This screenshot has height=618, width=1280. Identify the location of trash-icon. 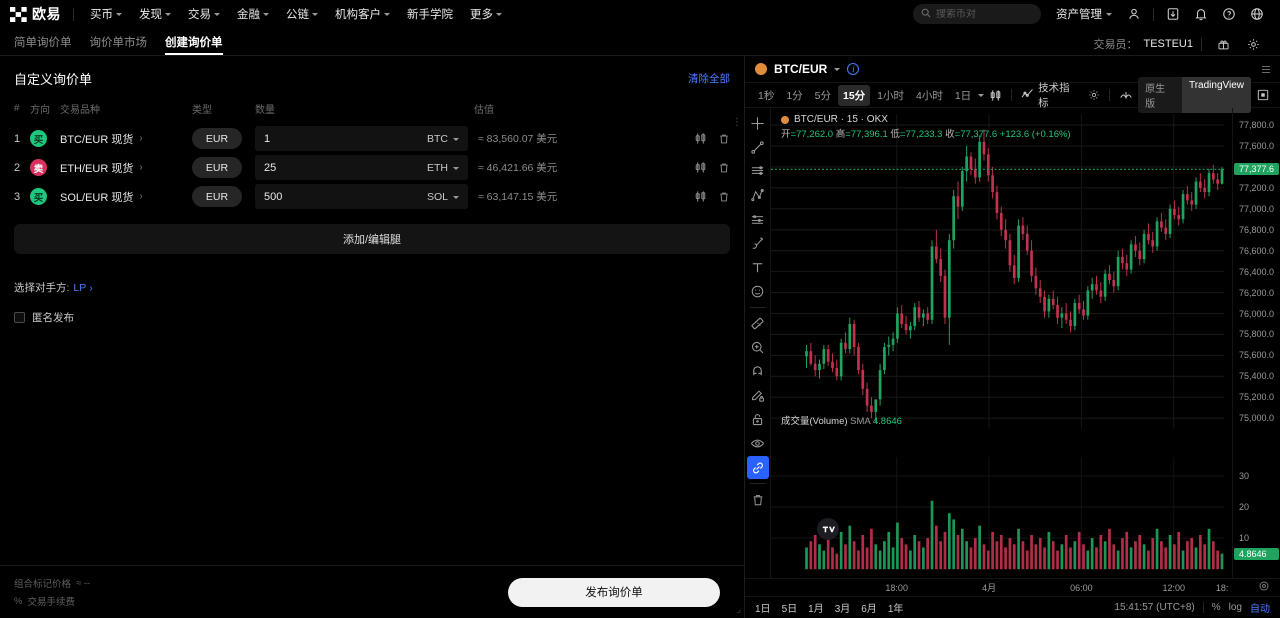
(758, 499).